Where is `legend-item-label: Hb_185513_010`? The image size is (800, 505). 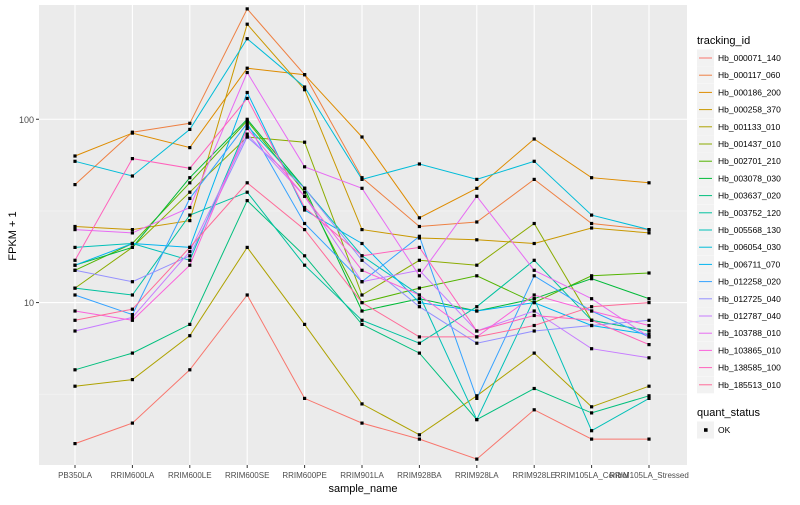 legend-item-label: Hb_185513_010 is located at coordinates (749, 385).